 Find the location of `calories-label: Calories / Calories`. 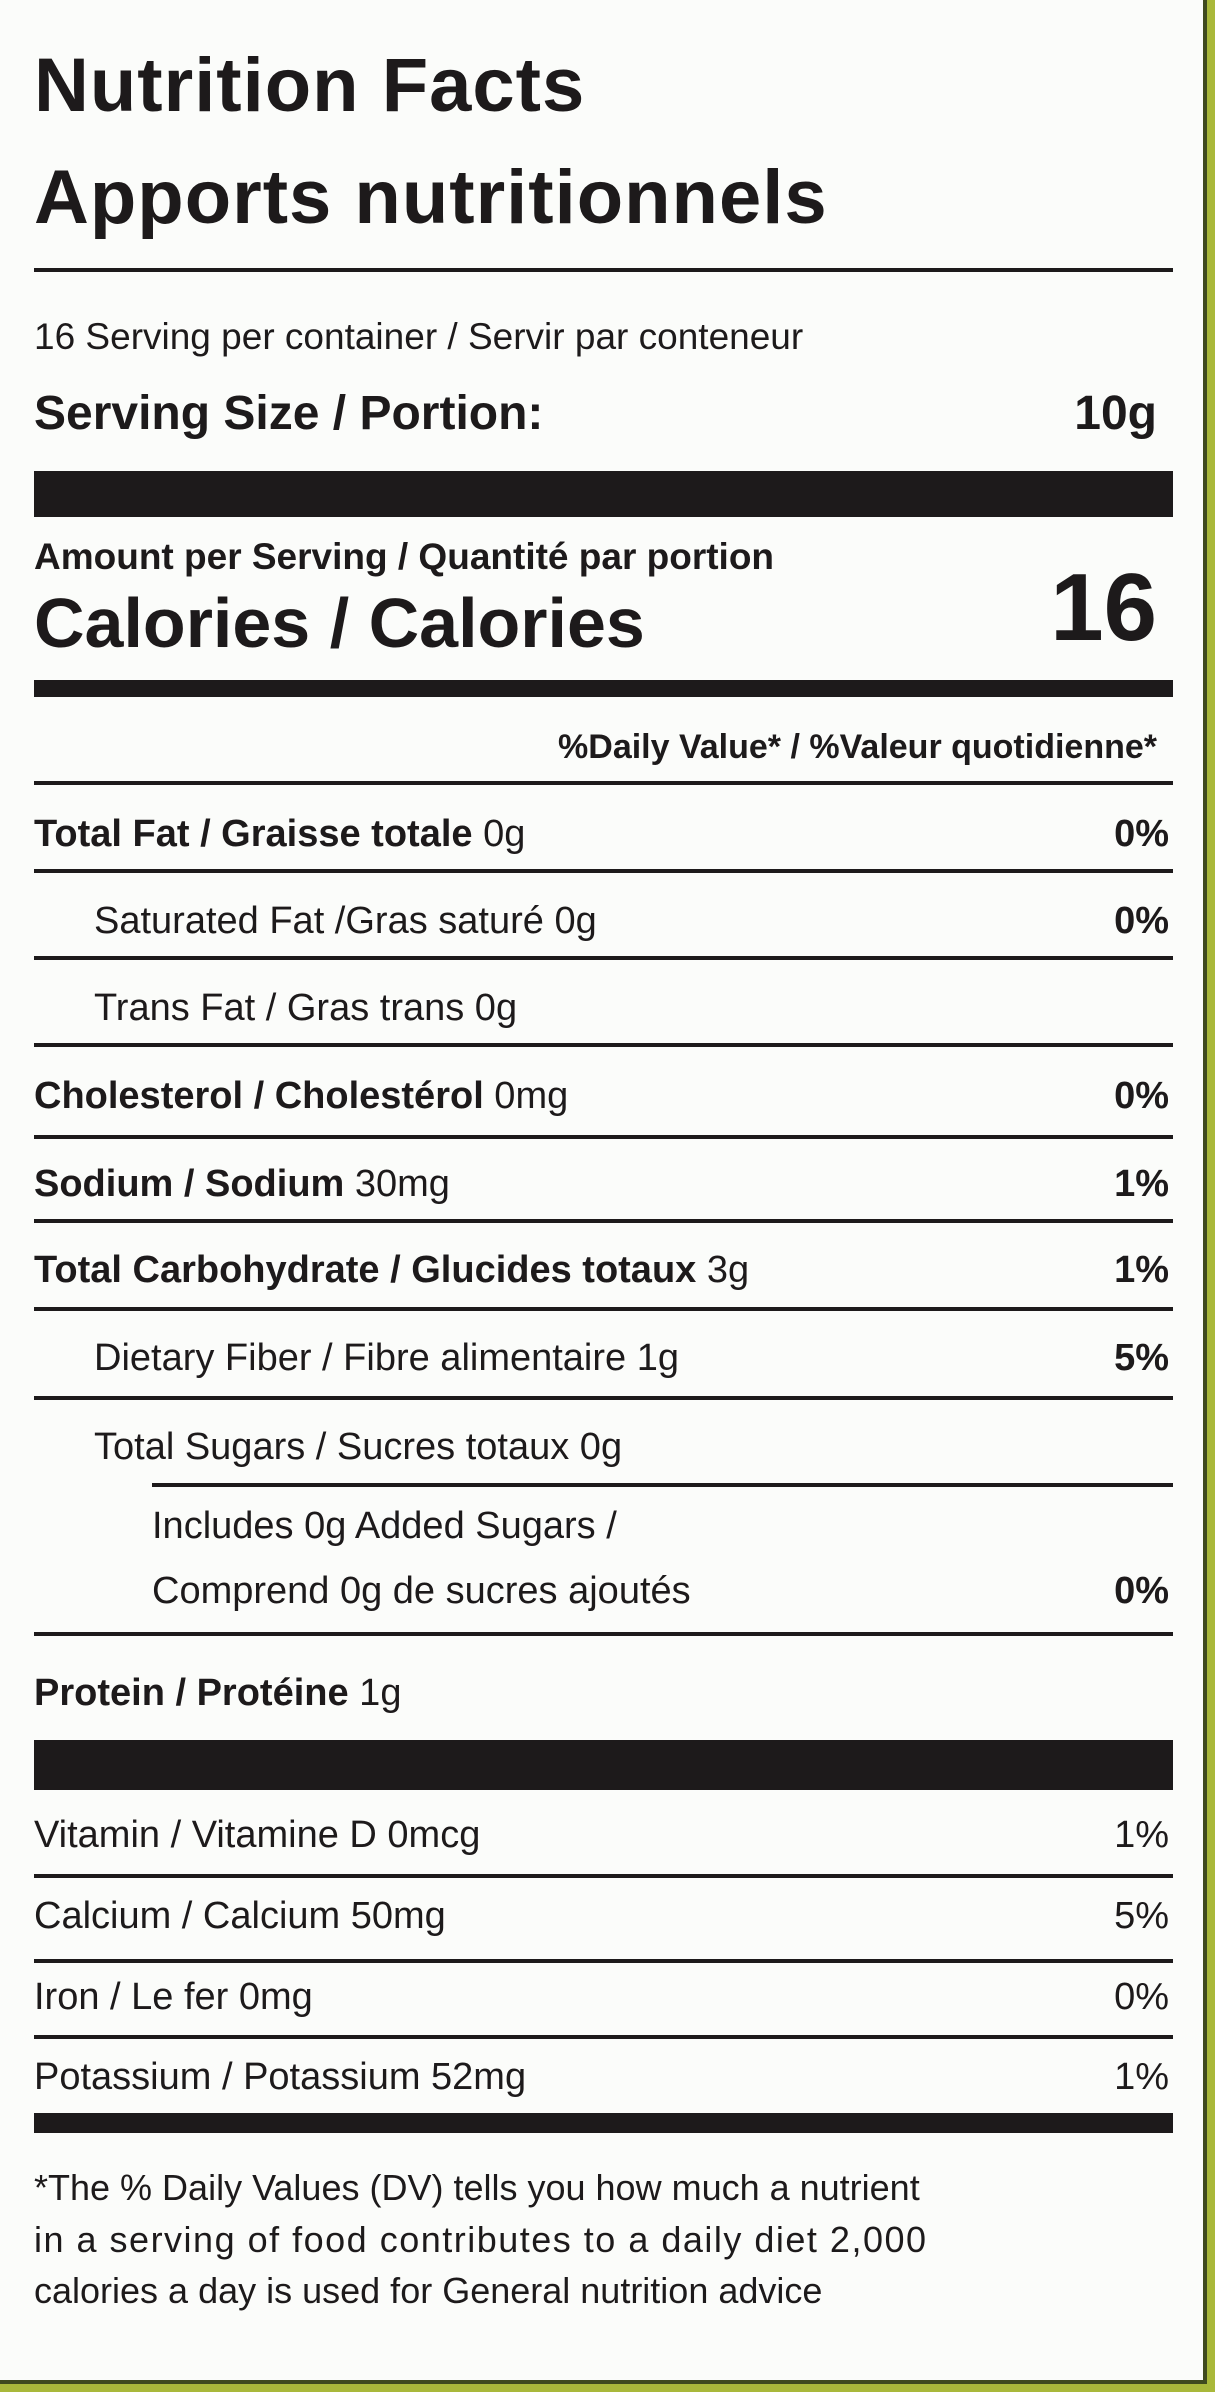

calories-label: Calories / Calories is located at coordinates (339, 623).